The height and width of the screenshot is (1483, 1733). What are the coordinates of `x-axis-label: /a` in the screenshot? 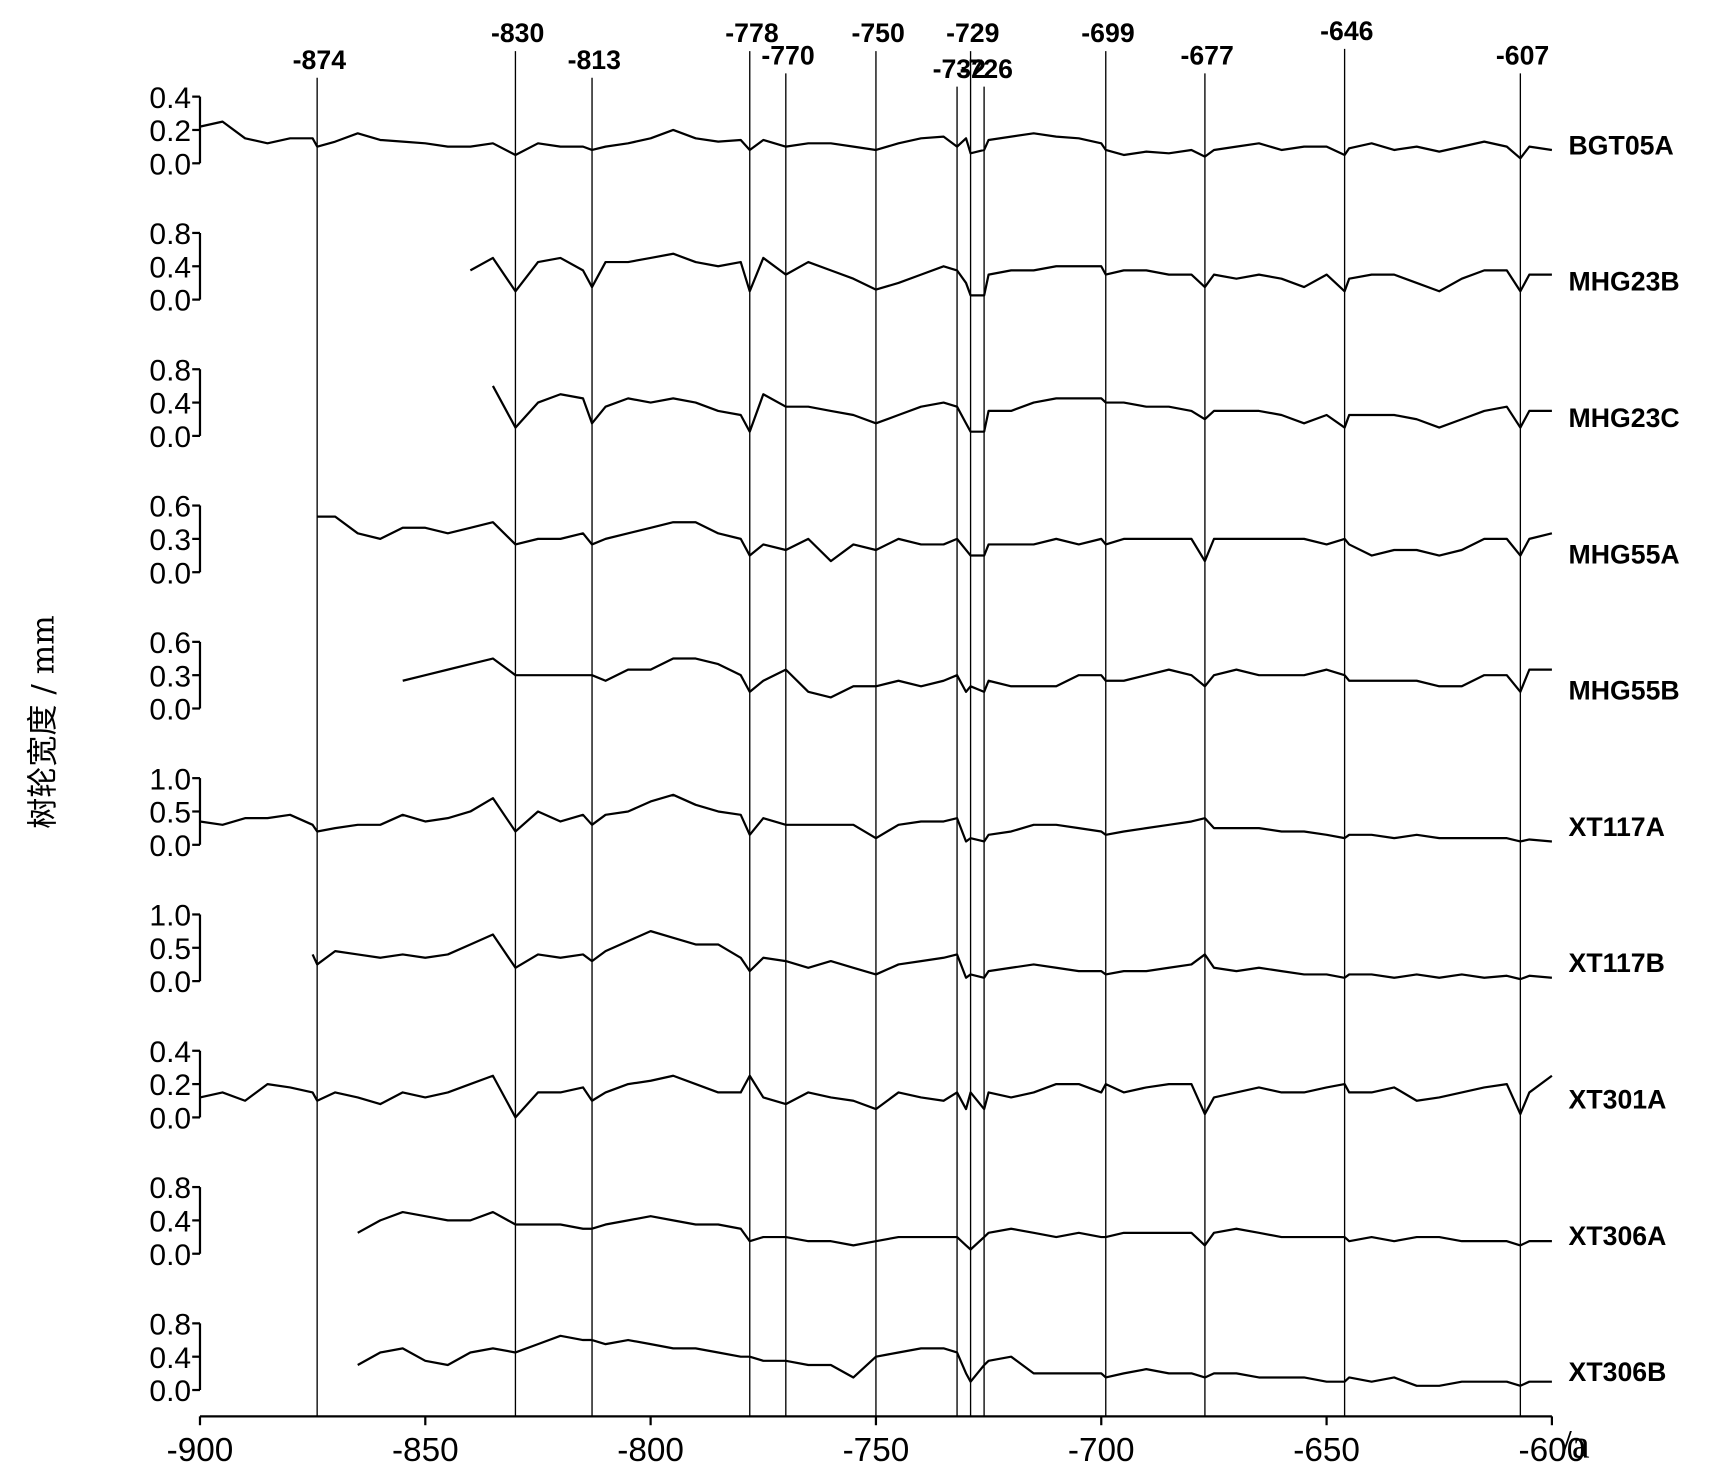 It's located at (1575, 1443).